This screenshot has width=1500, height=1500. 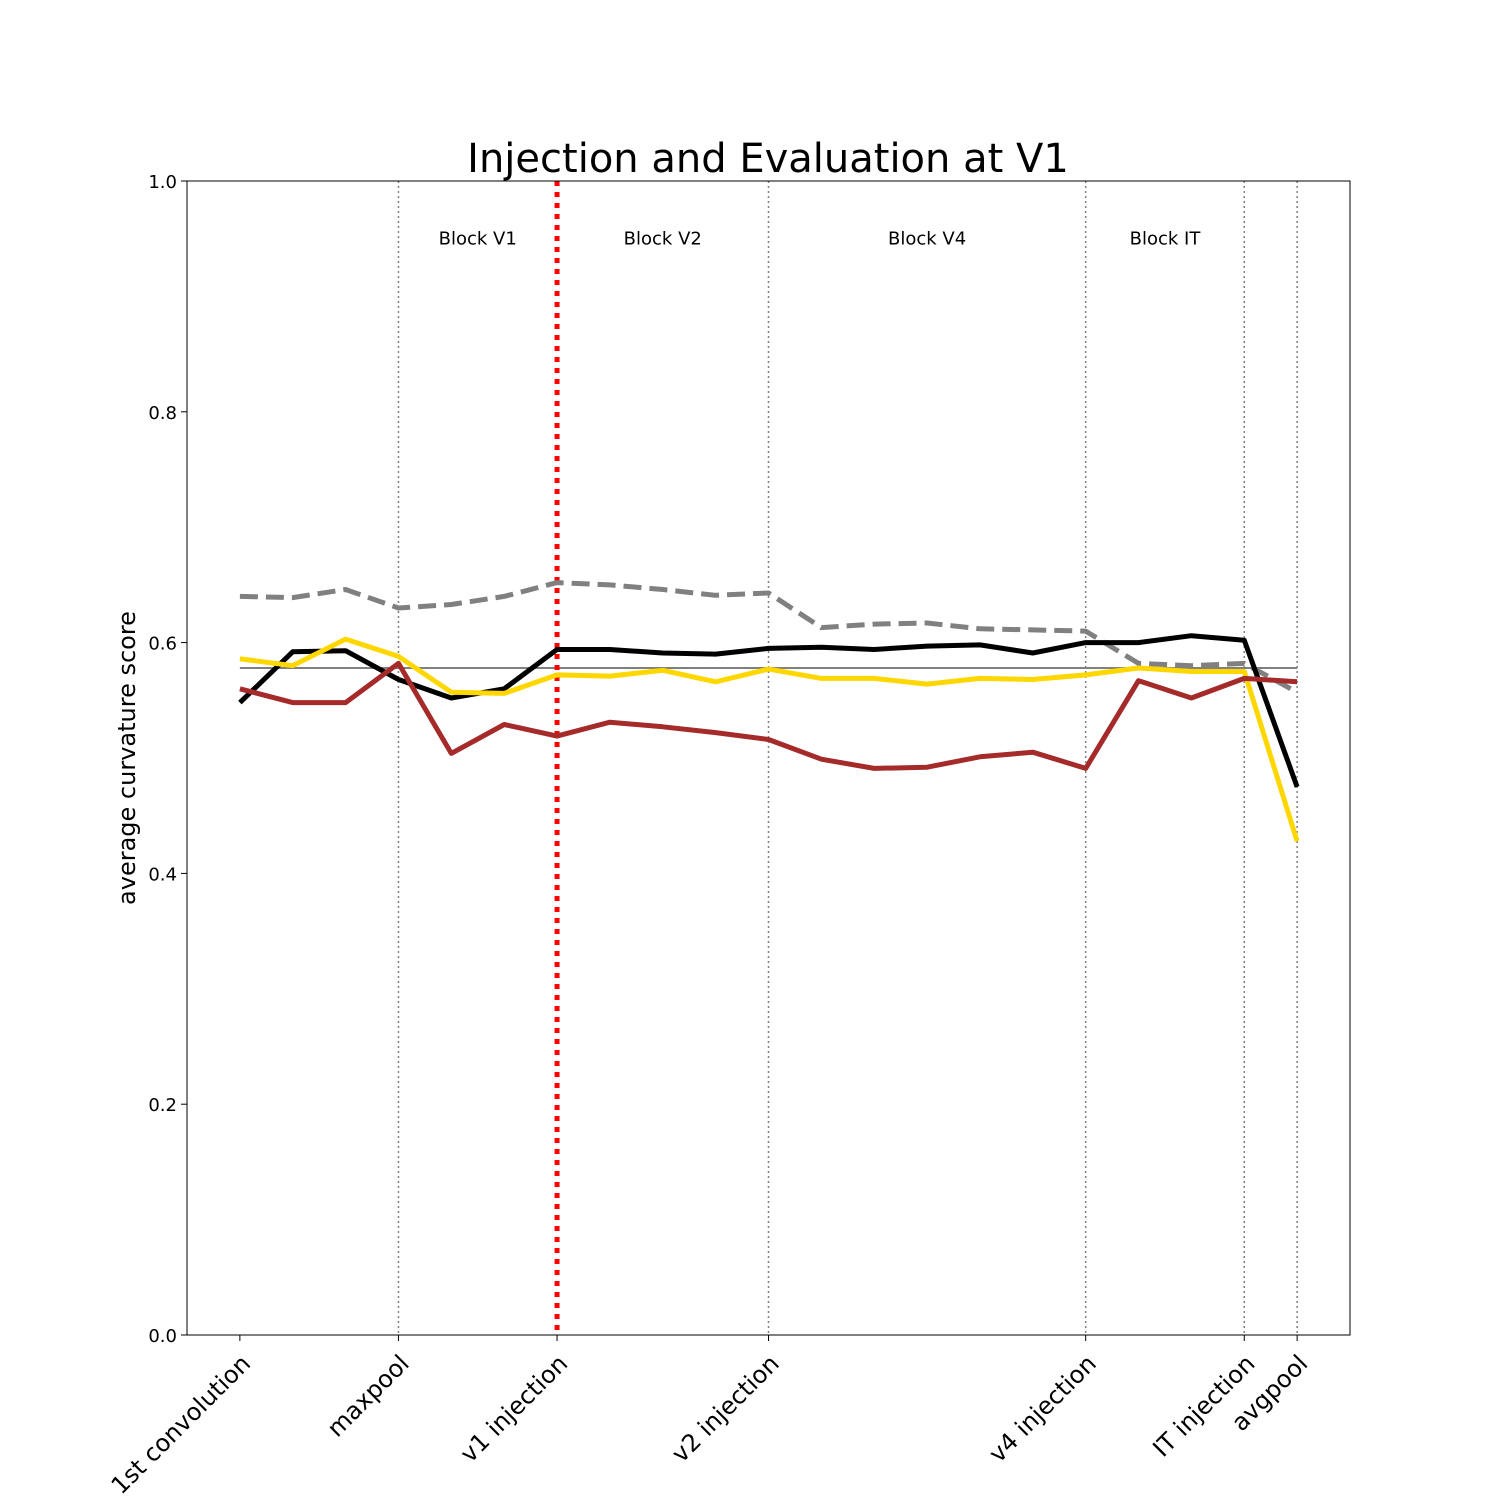 I want to click on block-label: Block V4, so click(x=927, y=239).